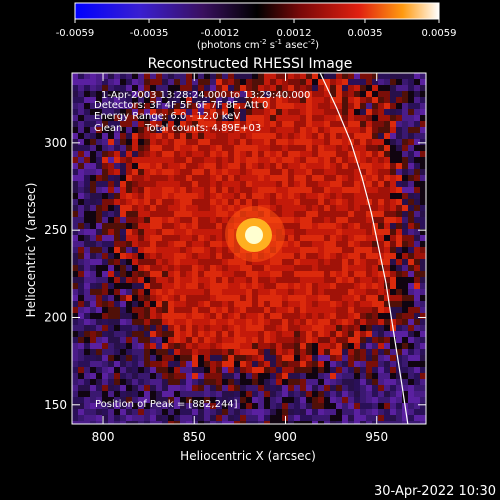 This screenshot has height=500, width=500. Describe the element at coordinates (364, 248) in the screenshot. I see `solar-limb-curve` at that location.